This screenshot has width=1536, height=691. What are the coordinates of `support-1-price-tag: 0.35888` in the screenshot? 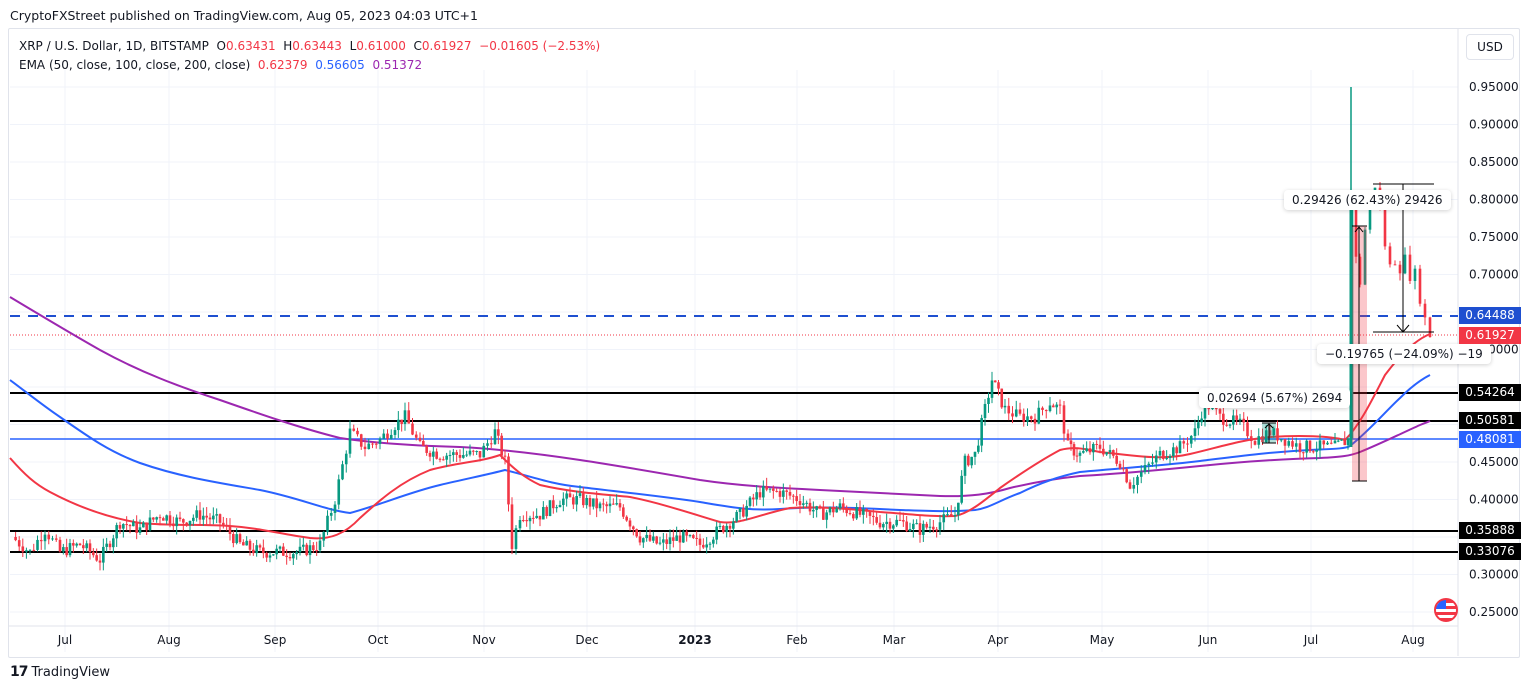 It's located at (1490, 530).